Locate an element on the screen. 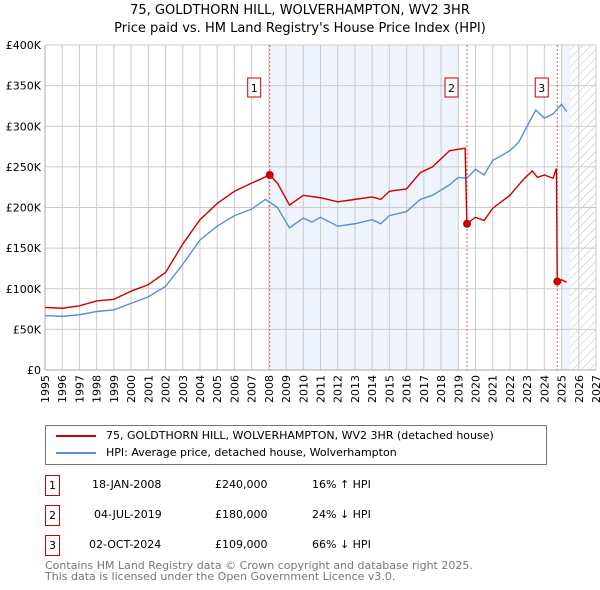 This screenshot has height=590, width=600. transaction-row: 1 18-JAN-2008 £240,000 16% ↑ HPI is located at coordinates (295, 485).